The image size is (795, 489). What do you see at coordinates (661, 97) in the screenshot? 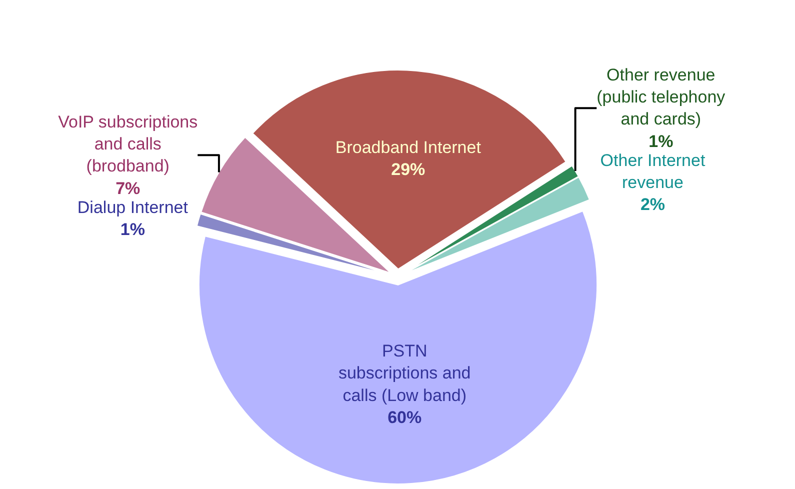
I see `slice-label: Other revenue (public telephony and cards)` at bounding box center [661, 97].